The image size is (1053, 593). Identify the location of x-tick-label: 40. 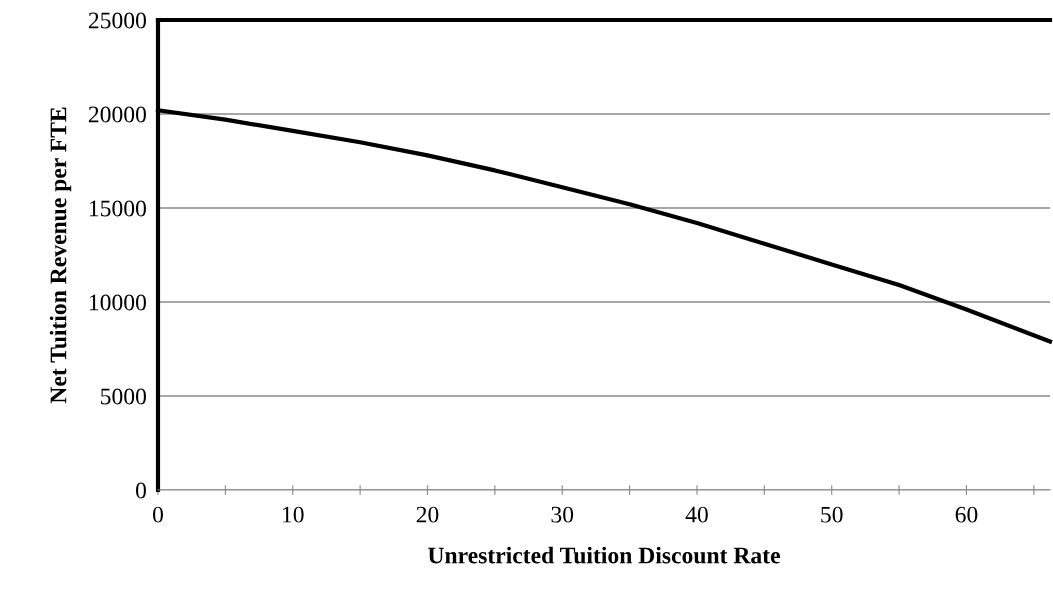
(696, 514).